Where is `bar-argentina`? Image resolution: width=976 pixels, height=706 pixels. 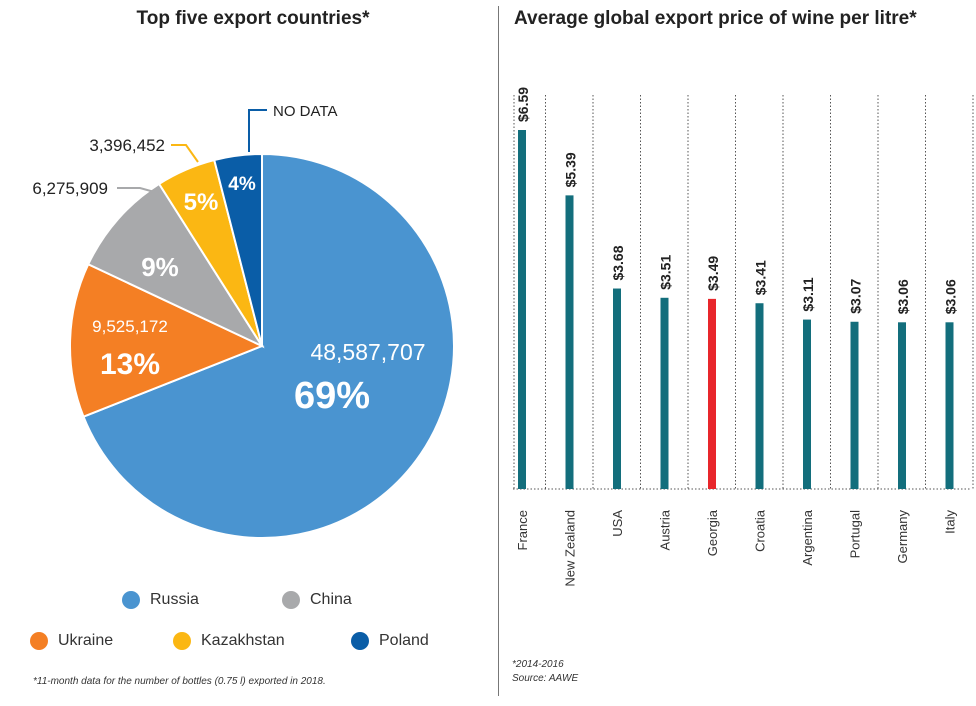 bar-argentina is located at coordinates (807, 404).